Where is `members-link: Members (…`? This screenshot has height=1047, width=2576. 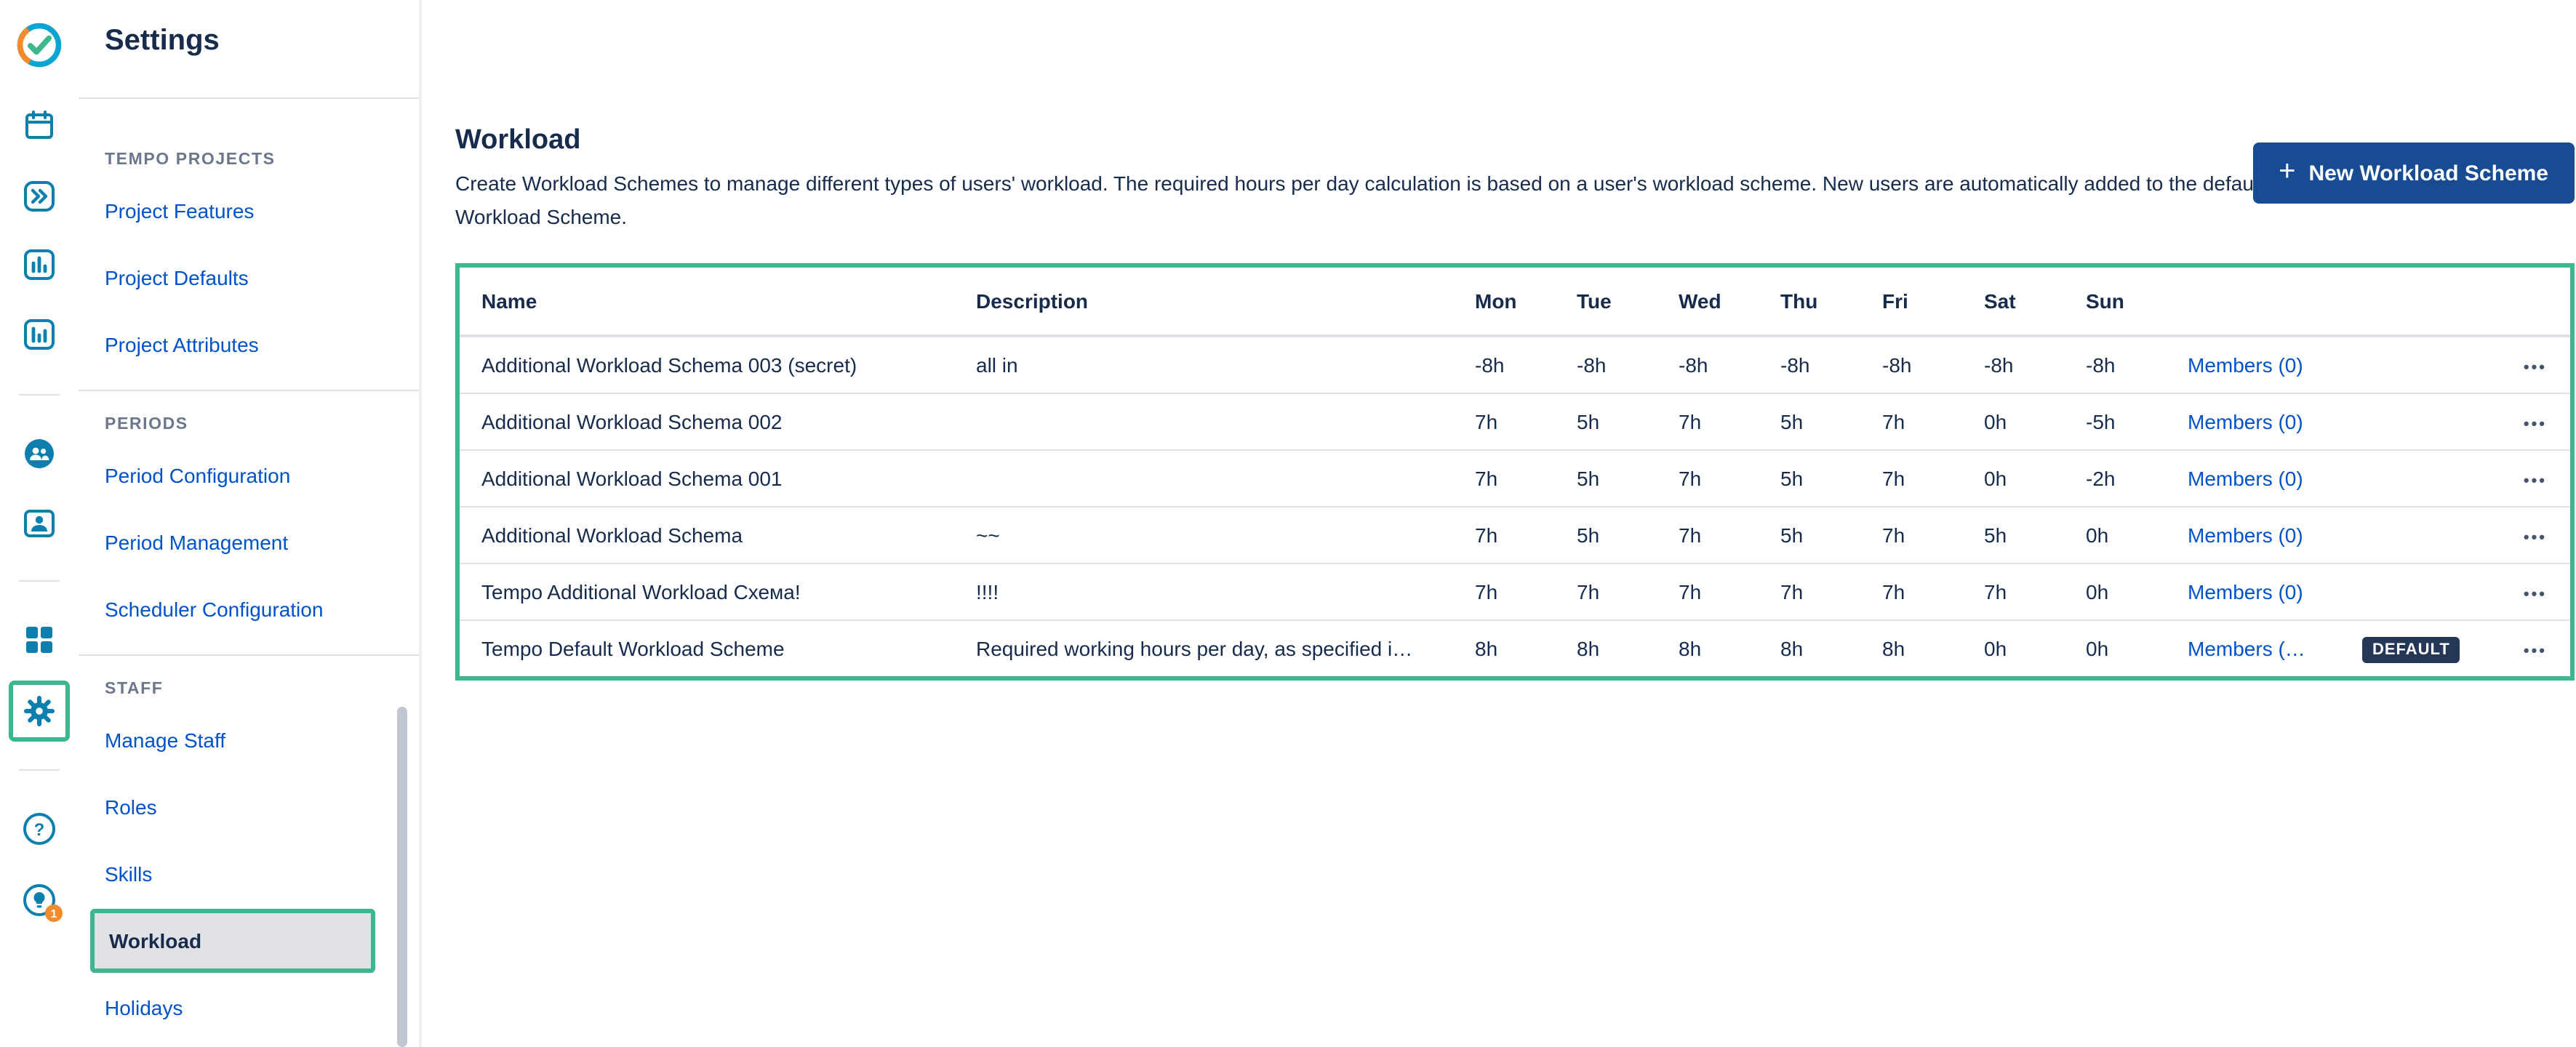
members-link: Members (… is located at coordinates (2246, 648).